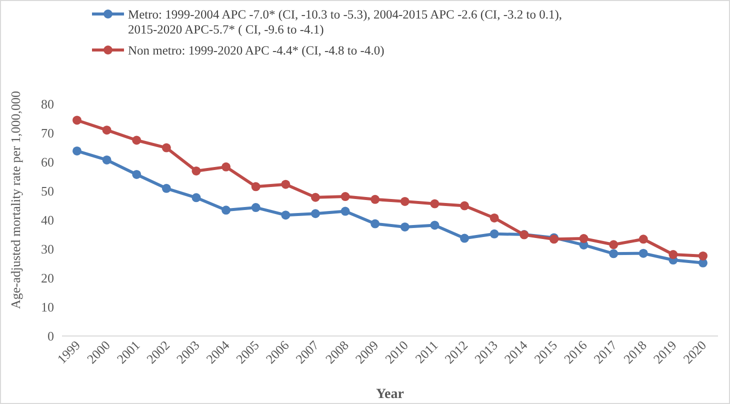 The width and height of the screenshot is (730, 404). What do you see at coordinates (47, 133) in the screenshot?
I see `y-tick-label: 70` at bounding box center [47, 133].